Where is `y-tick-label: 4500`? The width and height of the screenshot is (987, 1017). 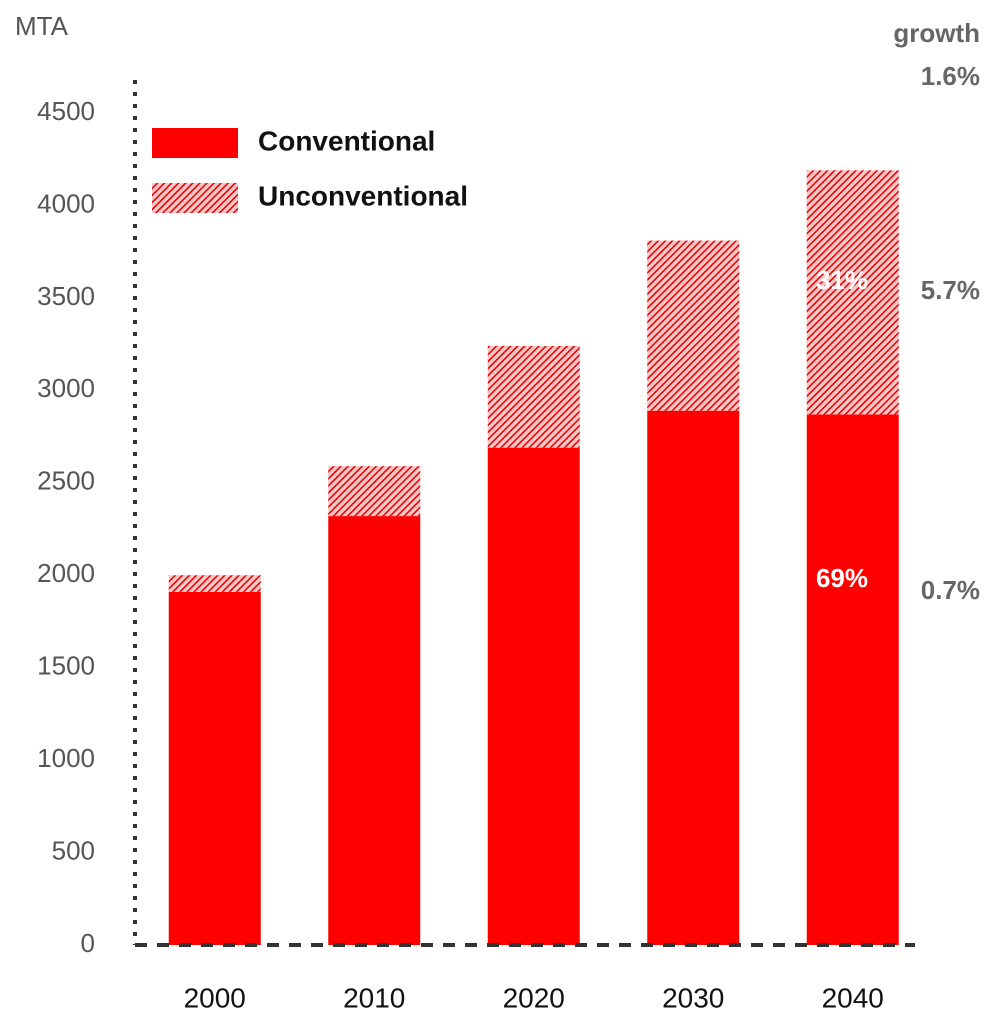 y-tick-label: 4500 is located at coordinates (66, 111).